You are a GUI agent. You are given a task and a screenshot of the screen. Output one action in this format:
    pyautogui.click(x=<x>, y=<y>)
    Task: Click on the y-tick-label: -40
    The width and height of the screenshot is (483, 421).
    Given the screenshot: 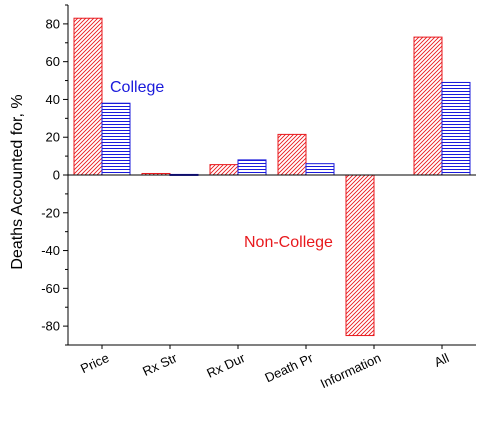 What is the action you would take?
    pyautogui.click(x=50, y=250)
    